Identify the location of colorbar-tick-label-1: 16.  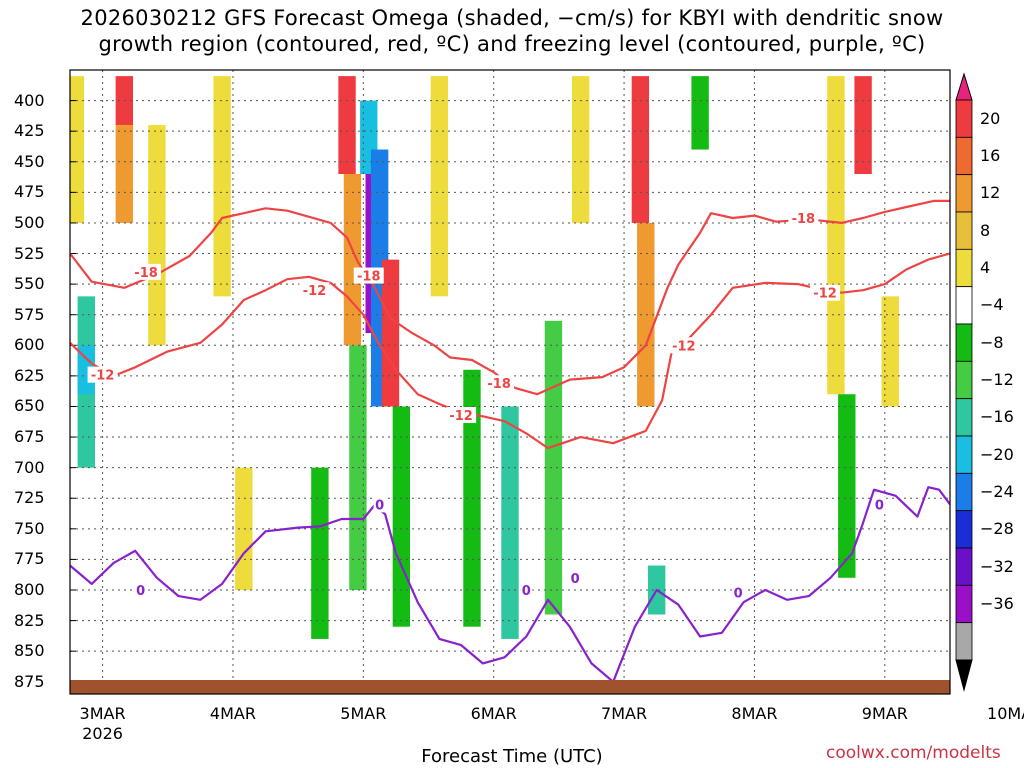
(990, 155).